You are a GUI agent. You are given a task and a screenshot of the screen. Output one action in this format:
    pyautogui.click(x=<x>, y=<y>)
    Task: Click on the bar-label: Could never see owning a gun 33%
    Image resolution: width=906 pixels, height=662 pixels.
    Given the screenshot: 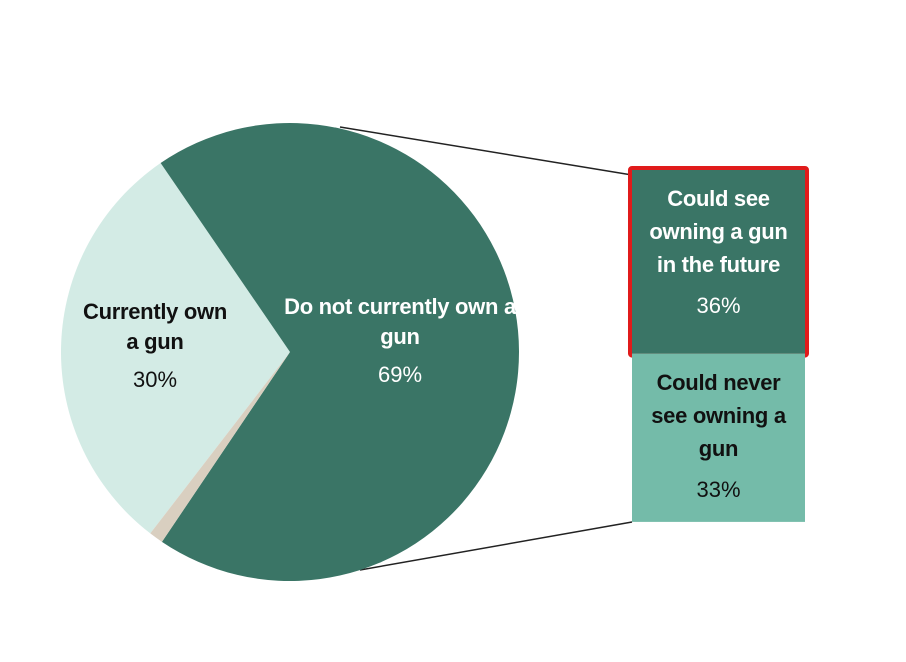 What is the action you would take?
    pyautogui.click(x=718, y=436)
    